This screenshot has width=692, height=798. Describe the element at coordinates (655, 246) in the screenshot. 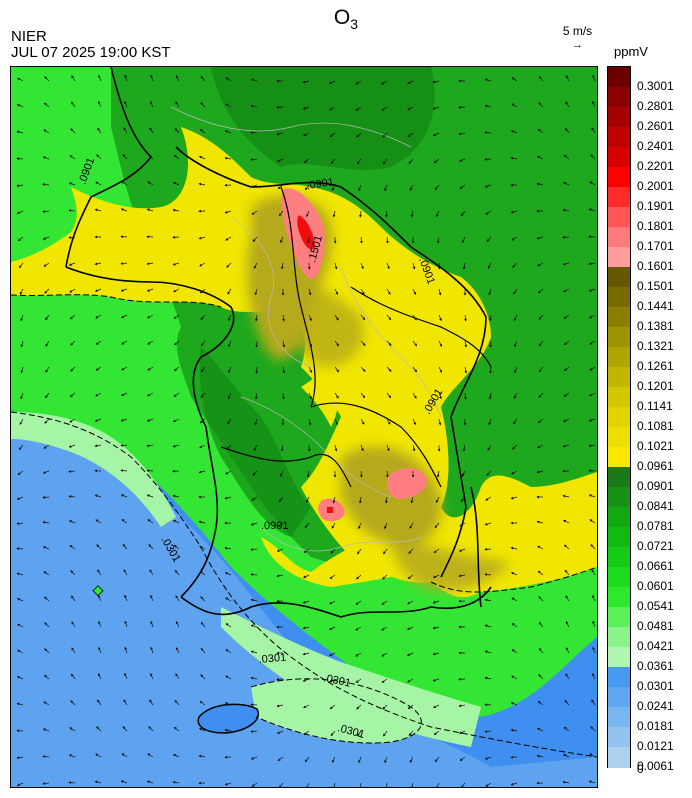

I see `colorbar-tick-label: 0.1701` at that location.